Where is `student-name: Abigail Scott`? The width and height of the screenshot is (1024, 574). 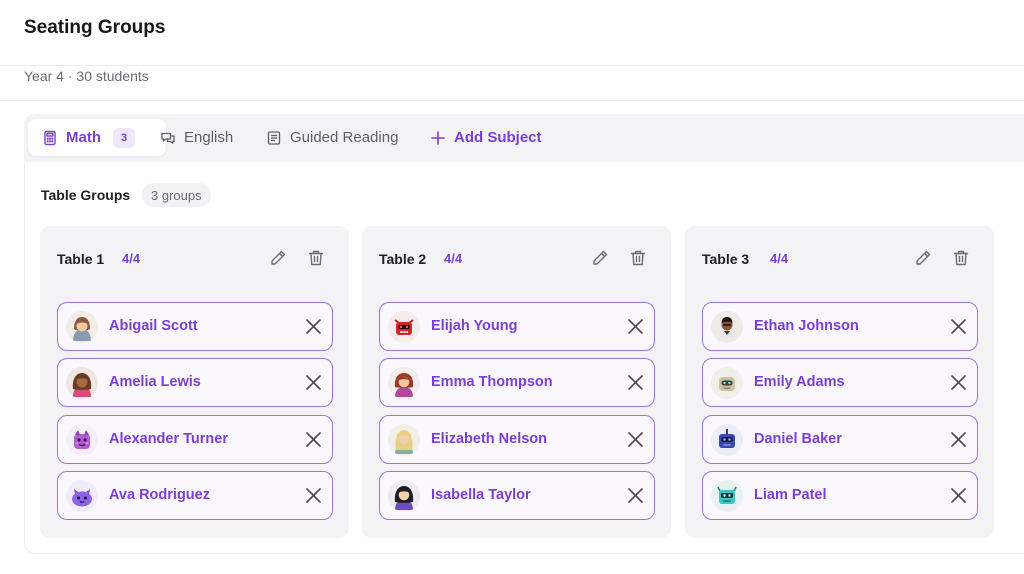 student-name: Abigail Scott is located at coordinates (153, 326).